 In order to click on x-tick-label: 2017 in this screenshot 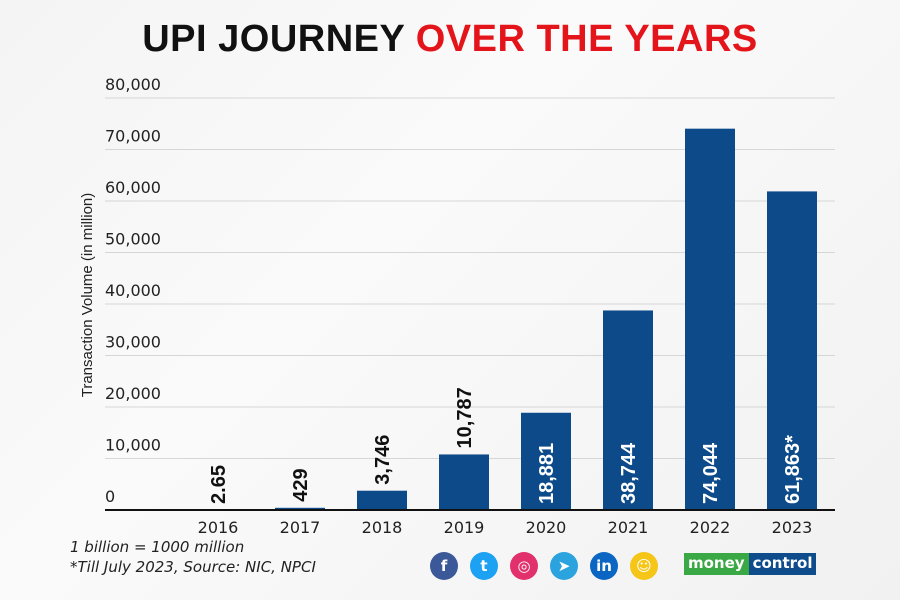, I will do `click(300, 527)`.